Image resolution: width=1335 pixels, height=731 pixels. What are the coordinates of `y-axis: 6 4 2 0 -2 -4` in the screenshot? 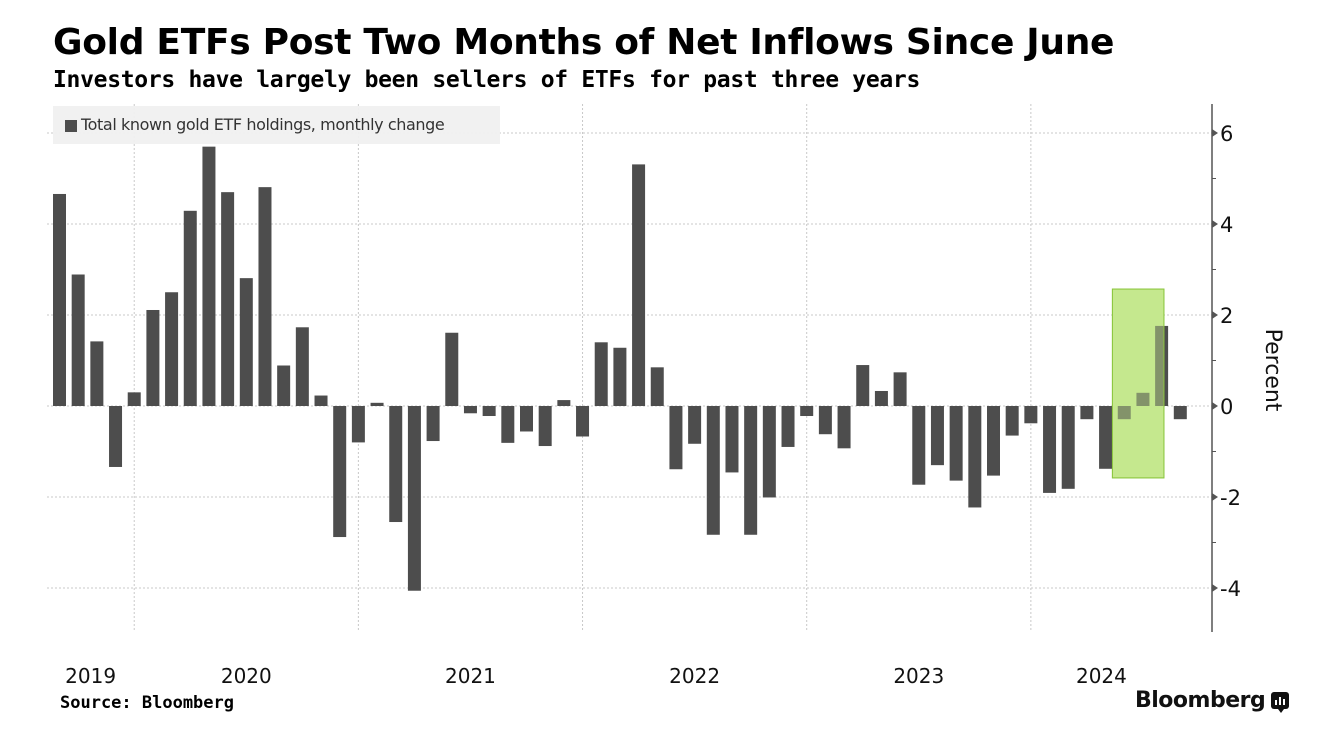 It's located at (1226, 368).